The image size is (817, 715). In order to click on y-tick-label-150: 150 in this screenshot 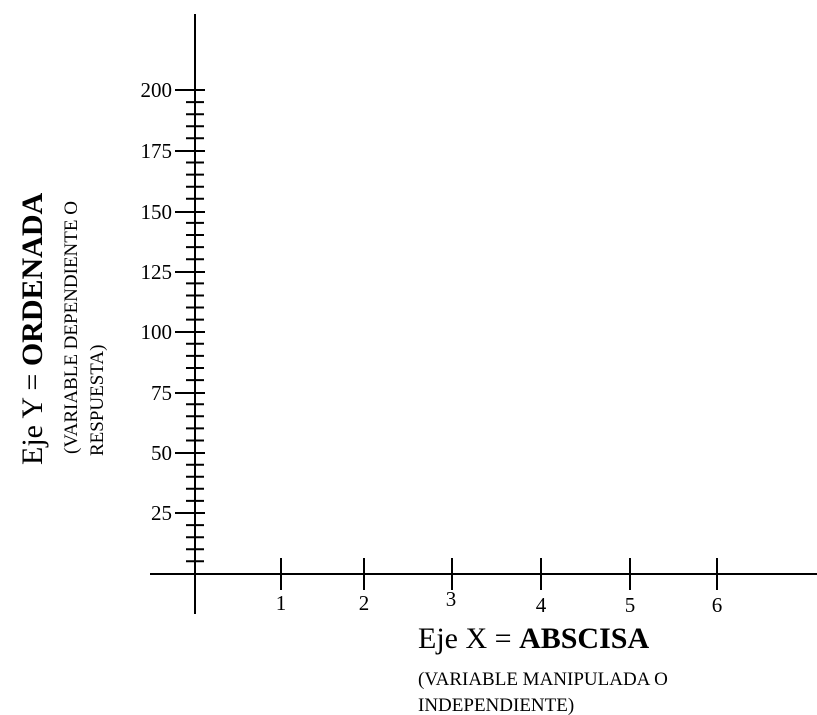, I will do `click(157, 212)`.